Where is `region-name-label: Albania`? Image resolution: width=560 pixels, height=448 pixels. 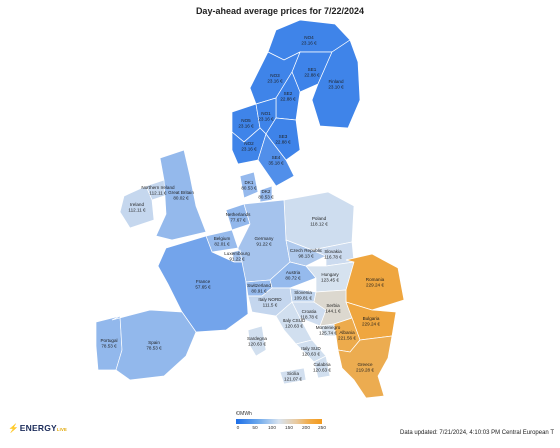
region-name-label: Albania is located at coordinates (347, 332).